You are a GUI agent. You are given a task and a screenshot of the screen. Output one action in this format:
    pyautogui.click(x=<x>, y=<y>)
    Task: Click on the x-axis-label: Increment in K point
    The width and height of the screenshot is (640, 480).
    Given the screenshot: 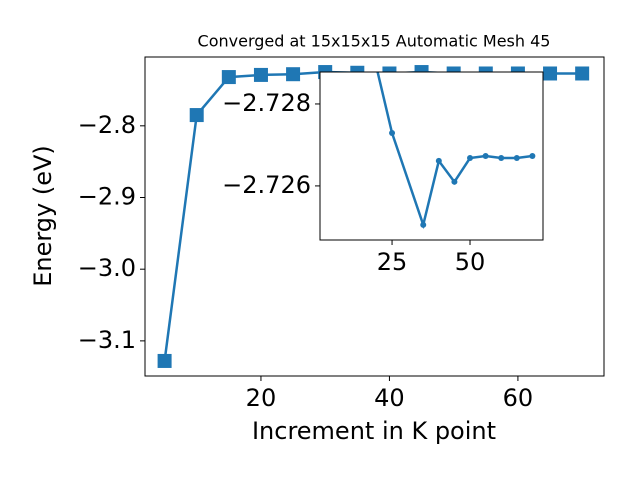 What is the action you would take?
    pyautogui.click(x=374, y=431)
    